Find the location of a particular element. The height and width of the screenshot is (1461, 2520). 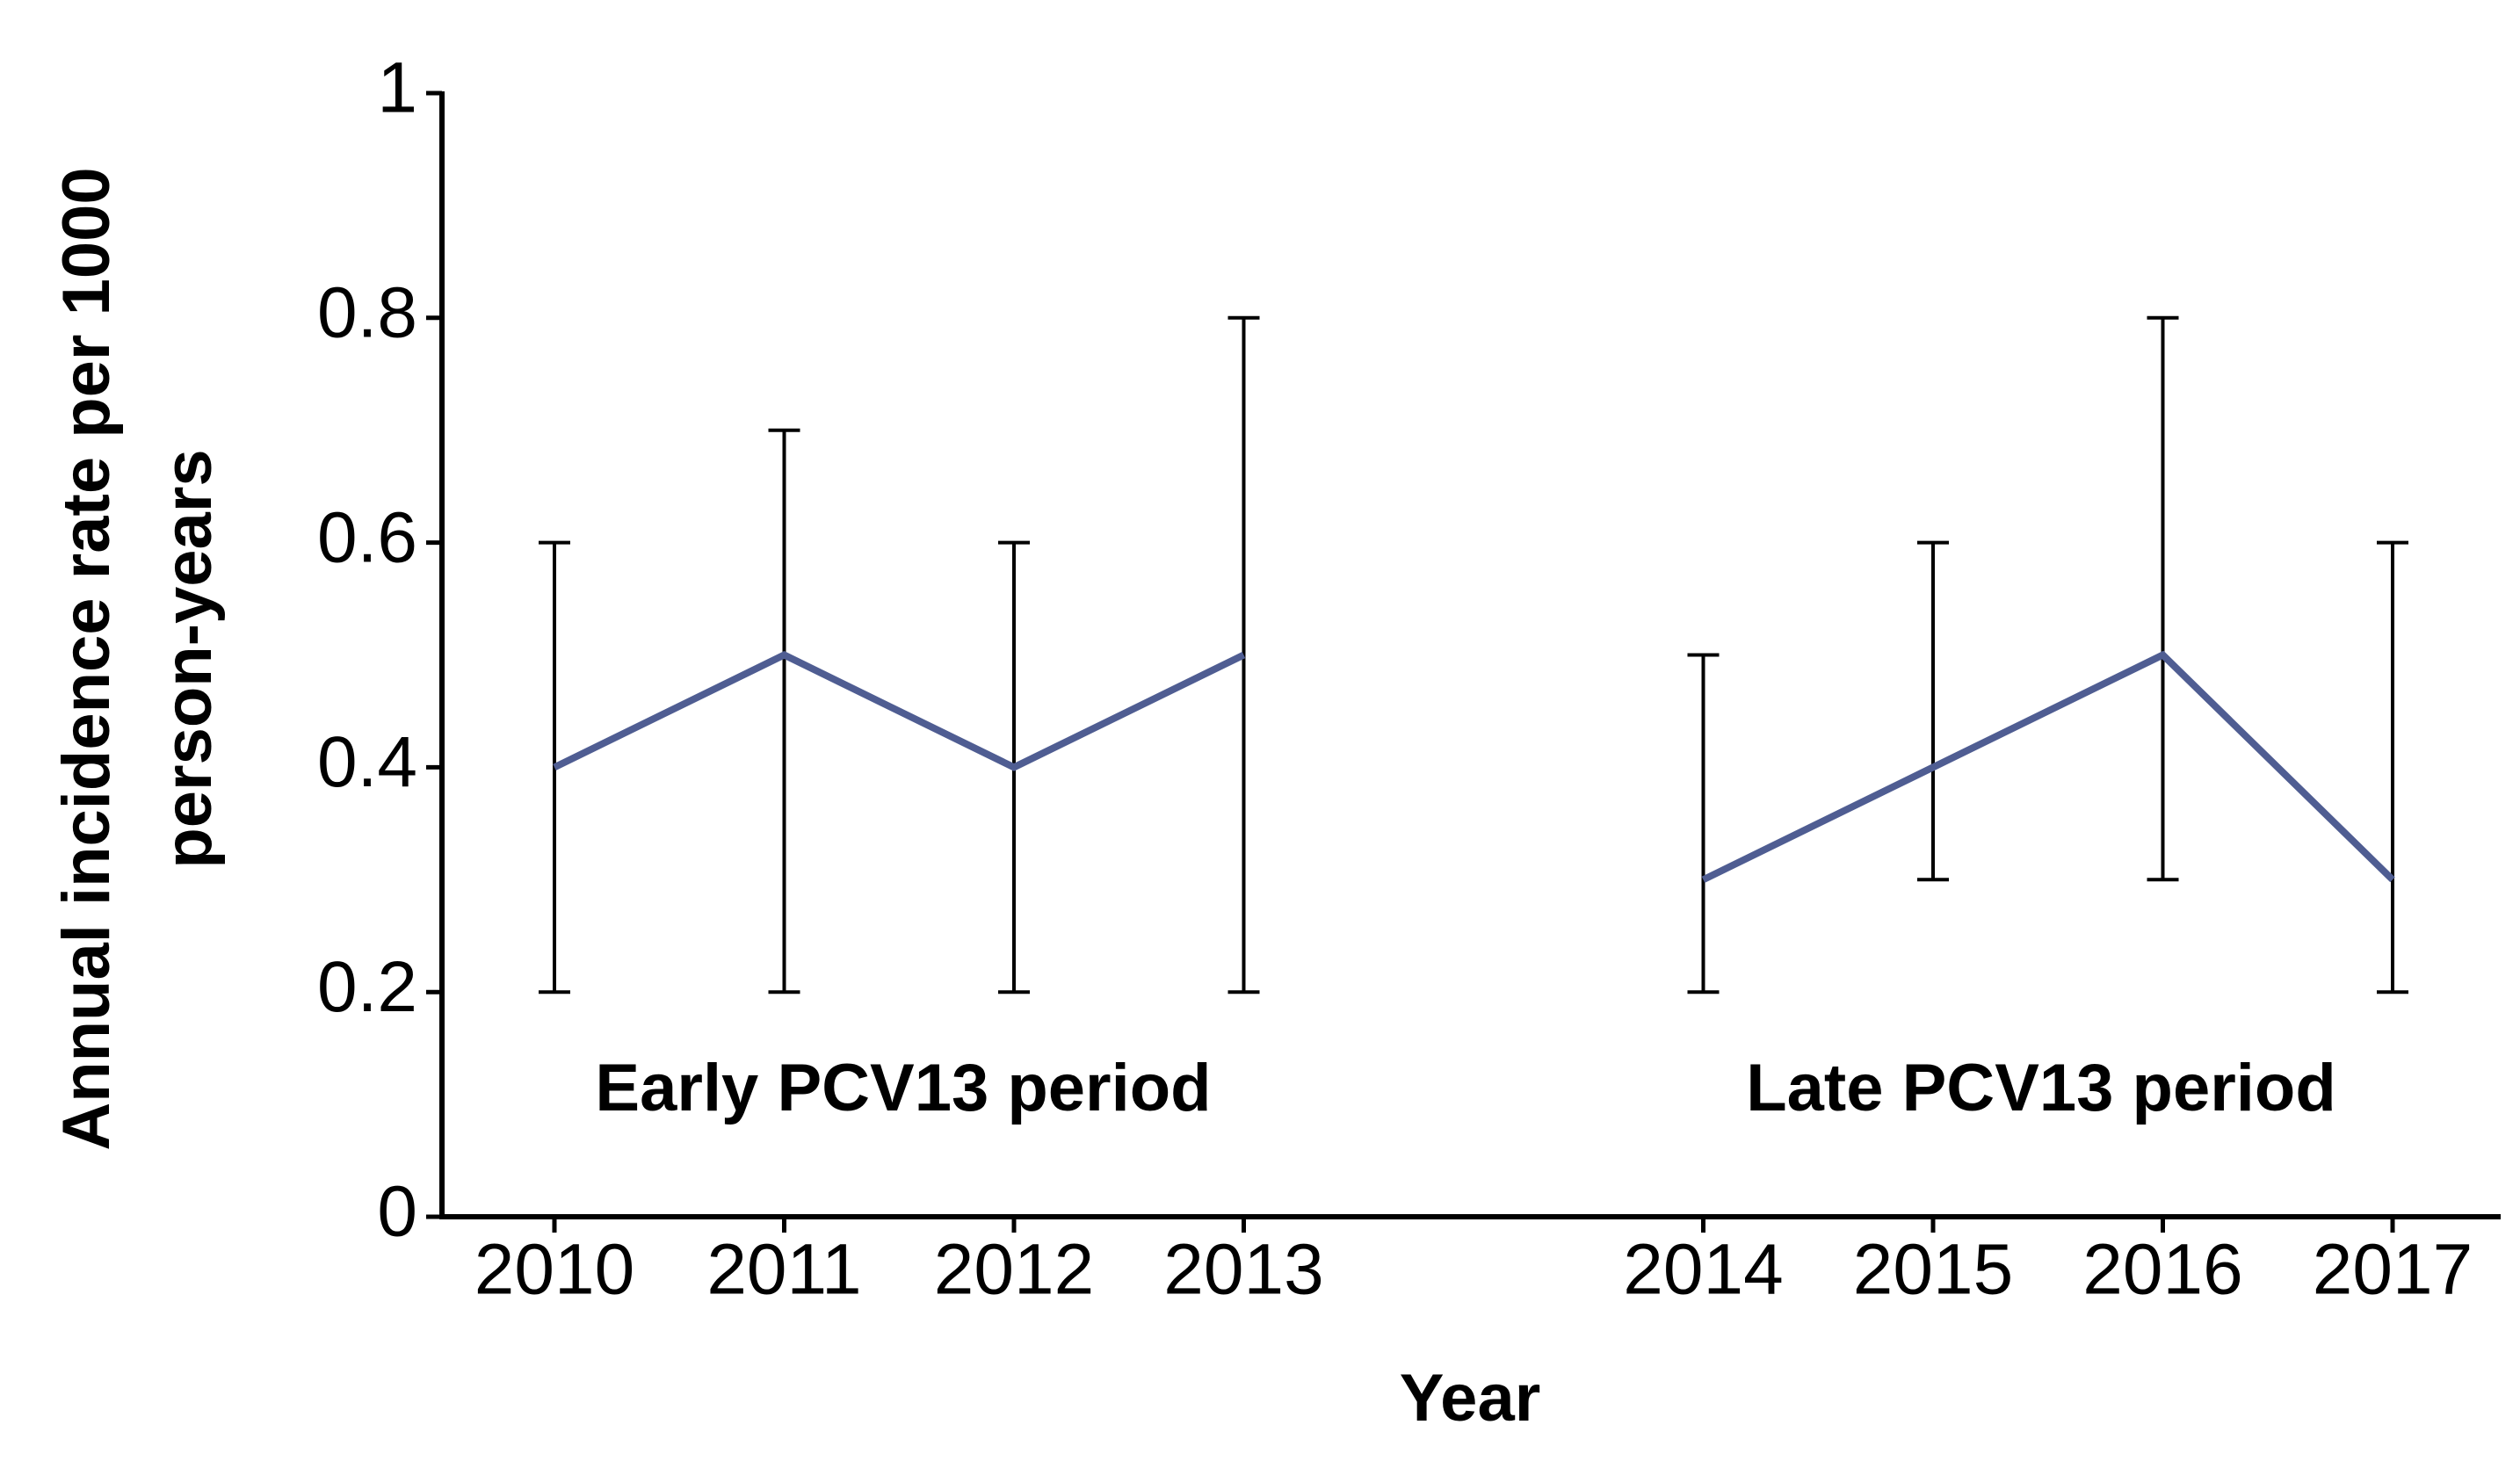

y-axis-title: person-years is located at coordinates (188, 658).